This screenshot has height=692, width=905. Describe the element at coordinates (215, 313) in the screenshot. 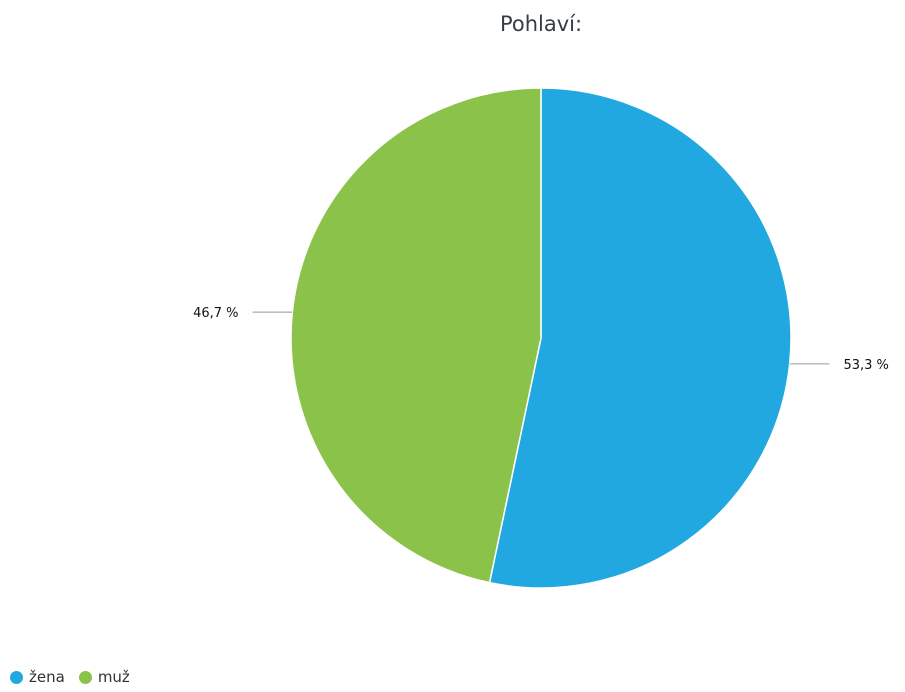

I see `data-label-1: 46,7 %` at that location.